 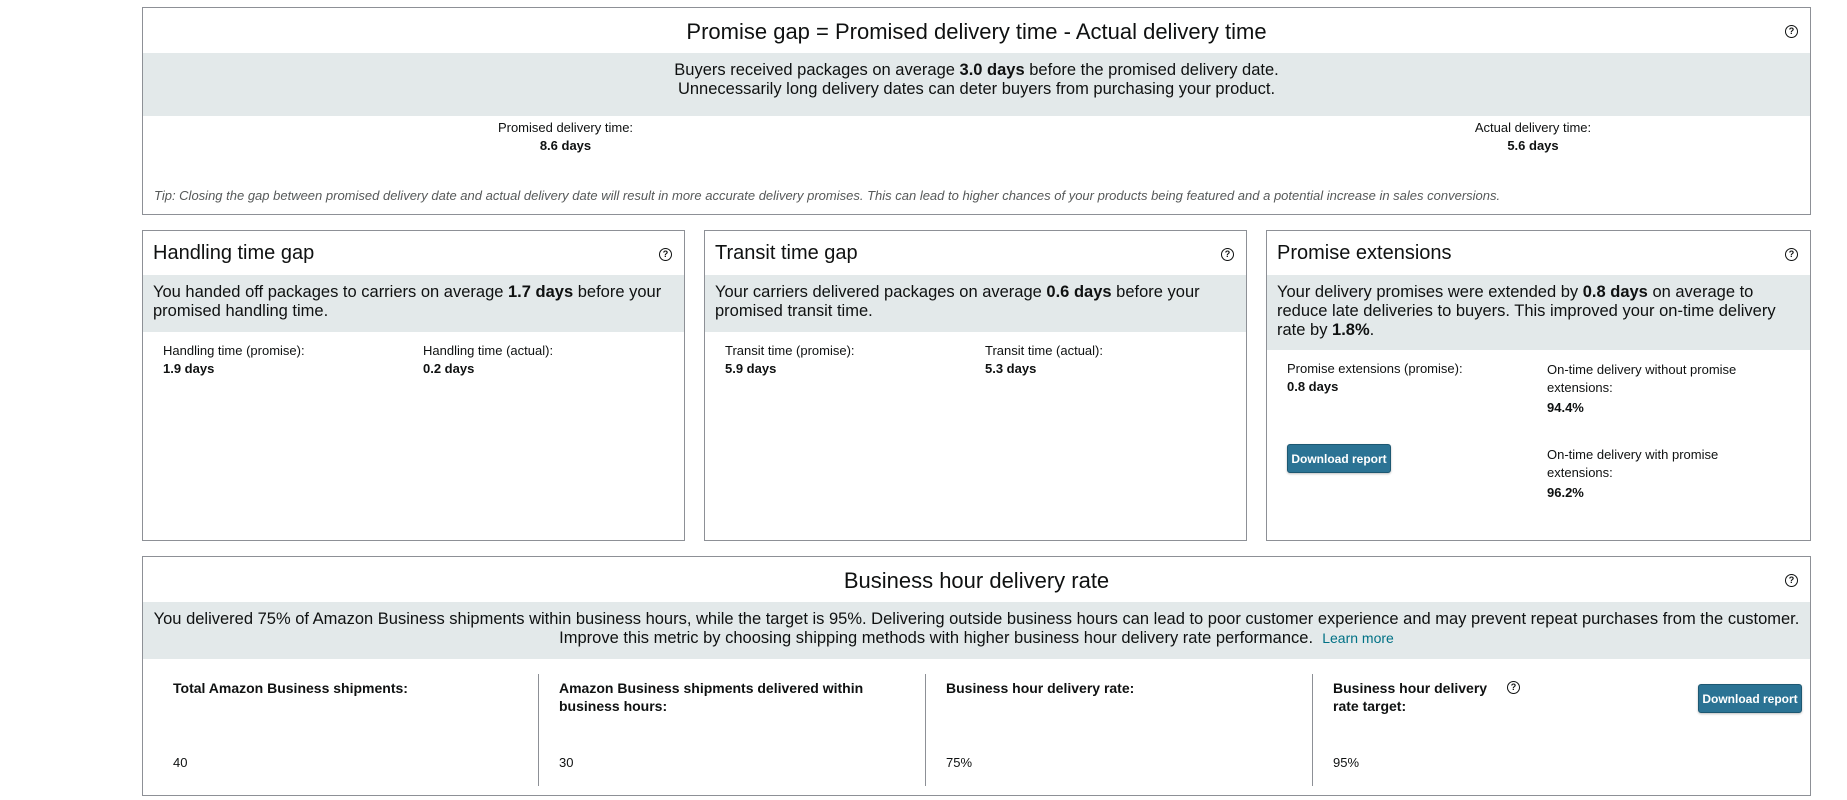 I want to click on delivery-rate-metric: Business hour delivery rate:, so click(x=1111, y=688).